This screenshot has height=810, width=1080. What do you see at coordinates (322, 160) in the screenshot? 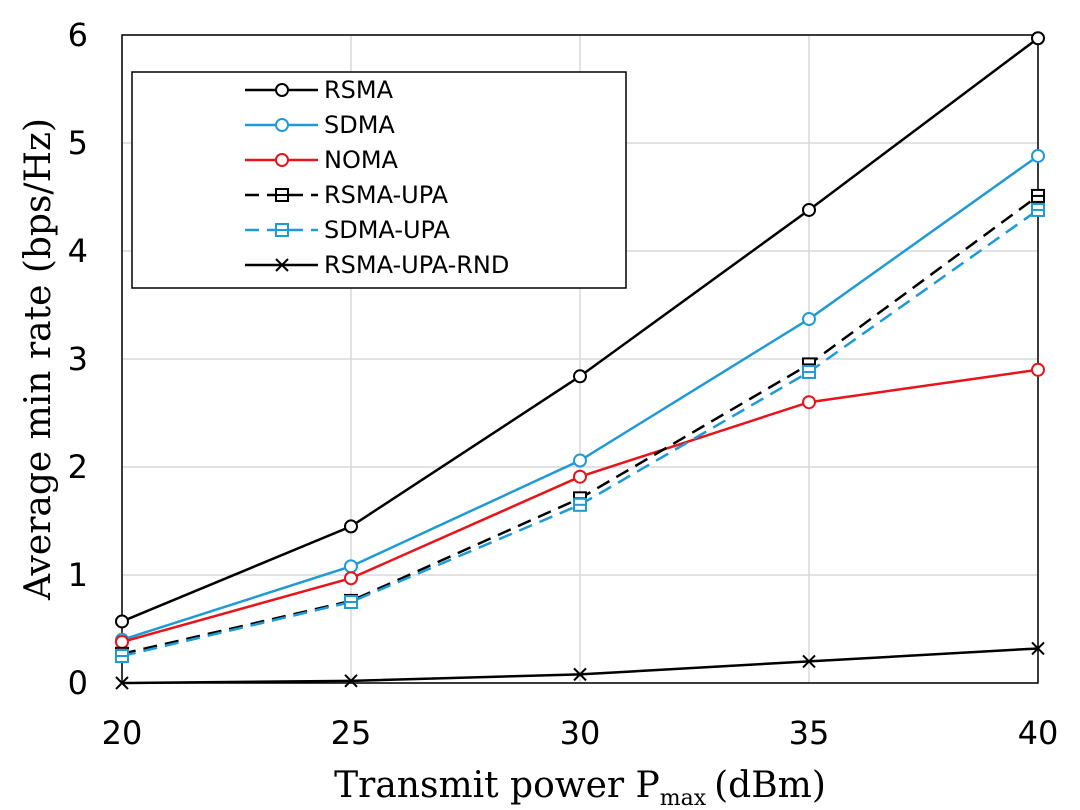
I see `legend-item: NOMA` at bounding box center [322, 160].